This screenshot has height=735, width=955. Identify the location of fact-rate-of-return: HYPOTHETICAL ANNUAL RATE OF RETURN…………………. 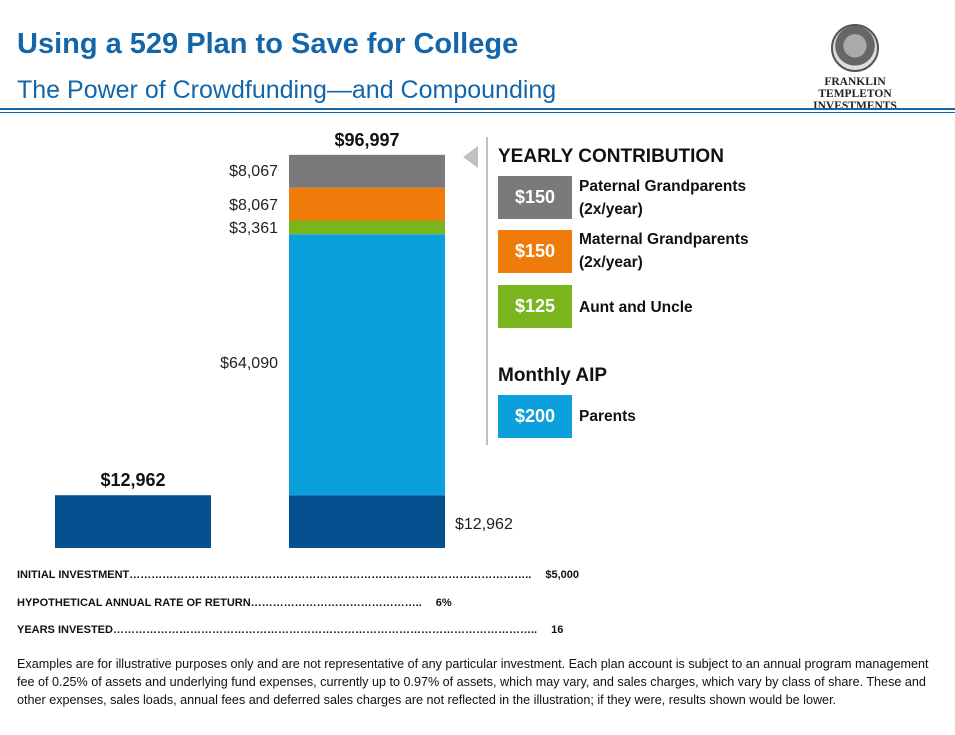
(219, 603).